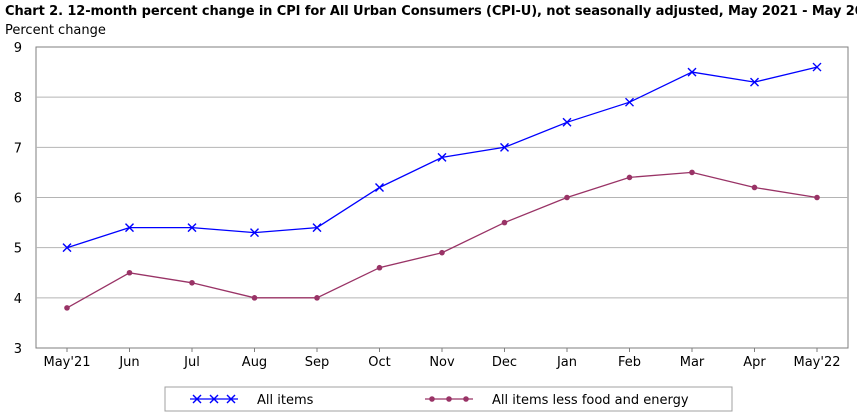 Image resolution: width=857 pixels, height=414 pixels. I want to click on x-tick-label: Jun, so click(128, 362).